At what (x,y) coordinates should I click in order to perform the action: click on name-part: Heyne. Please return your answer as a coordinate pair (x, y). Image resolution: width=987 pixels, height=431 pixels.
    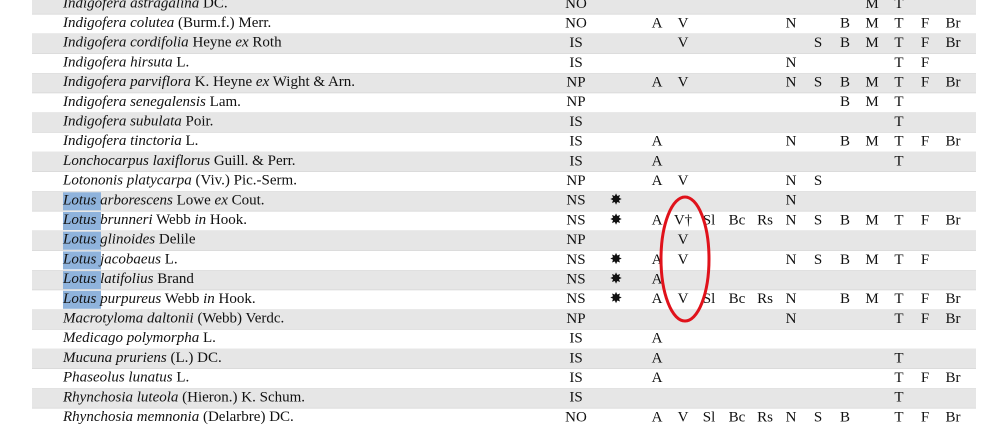
    Looking at the image, I should click on (212, 43).